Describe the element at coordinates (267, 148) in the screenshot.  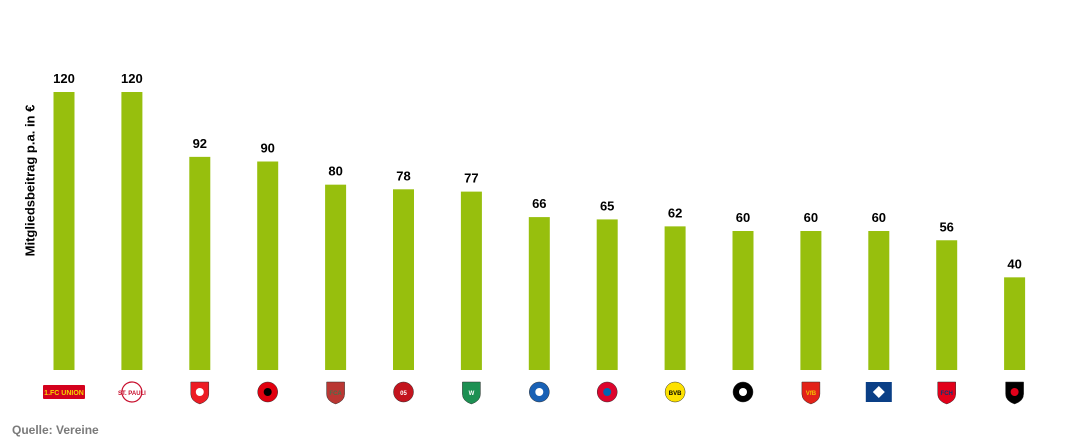
I see `data-label: 90` at that location.